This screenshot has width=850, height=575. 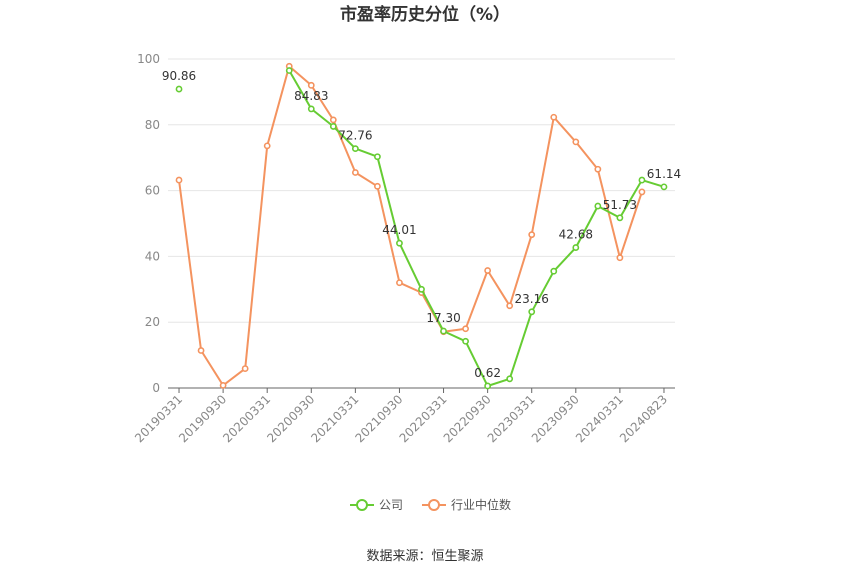 What do you see at coordinates (152, 256) in the screenshot?
I see `y-tick-label: 40` at bounding box center [152, 256].